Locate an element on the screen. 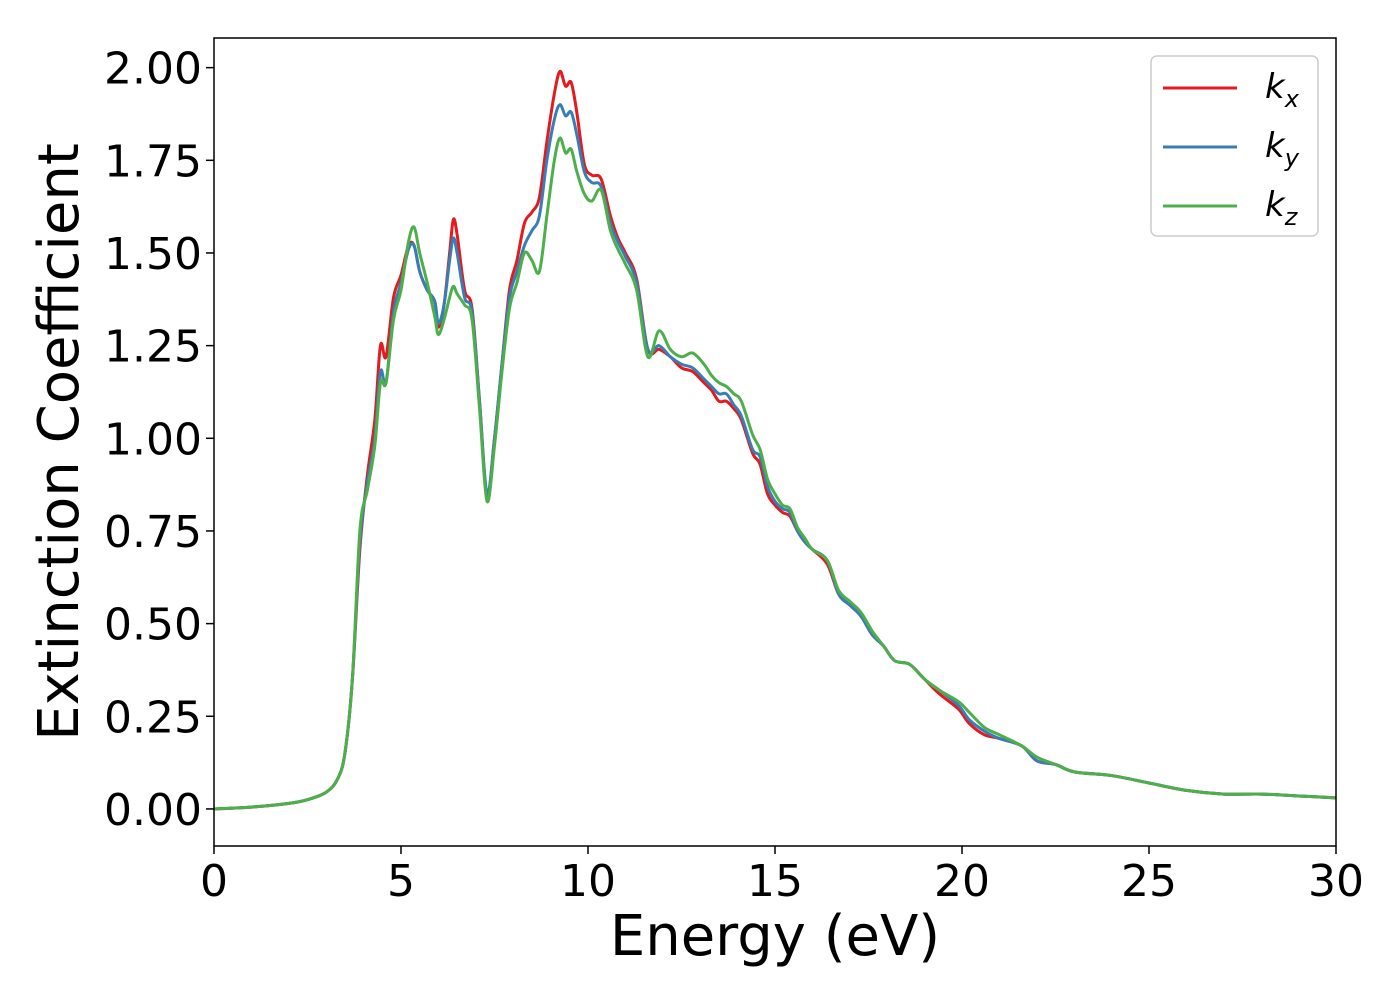 Image resolution: width=1400 pixels, height=1000 pixels. legend-label-subscript: y is located at coordinates (1292, 158).